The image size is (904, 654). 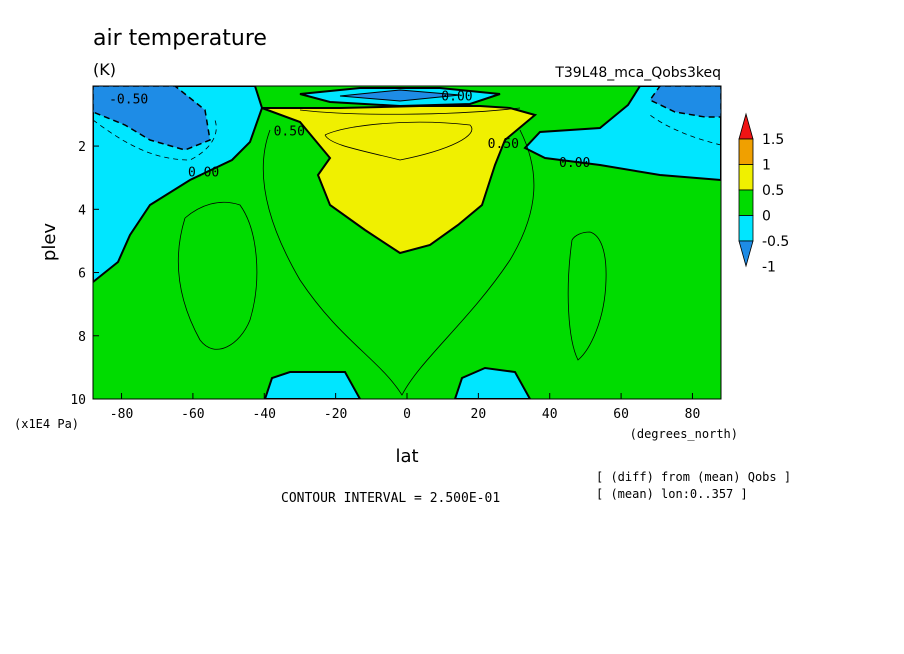 What do you see at coordinates (775, 242) in the screenshot?
I see `colorbar-level-label: -0.5` at bounding box center [775, 242].